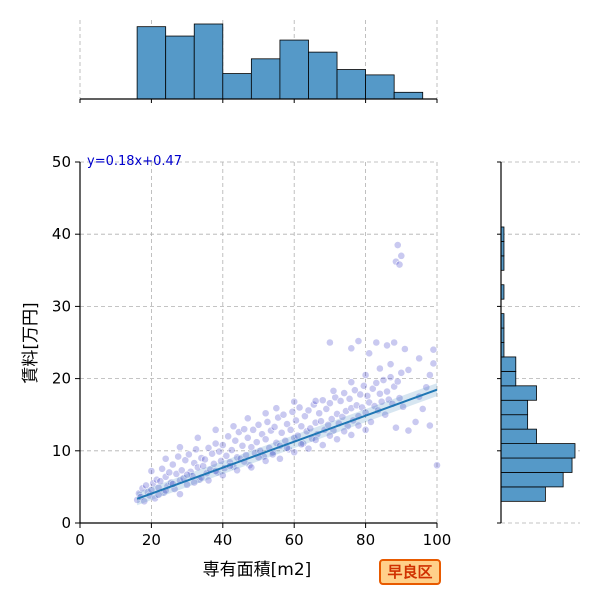 The height and width of the screenshot is (600, 600). What do you see at coordinates (410, 572) in the screenshot?
I see `district-badge: 早良区` at bounding box center [410, 572].